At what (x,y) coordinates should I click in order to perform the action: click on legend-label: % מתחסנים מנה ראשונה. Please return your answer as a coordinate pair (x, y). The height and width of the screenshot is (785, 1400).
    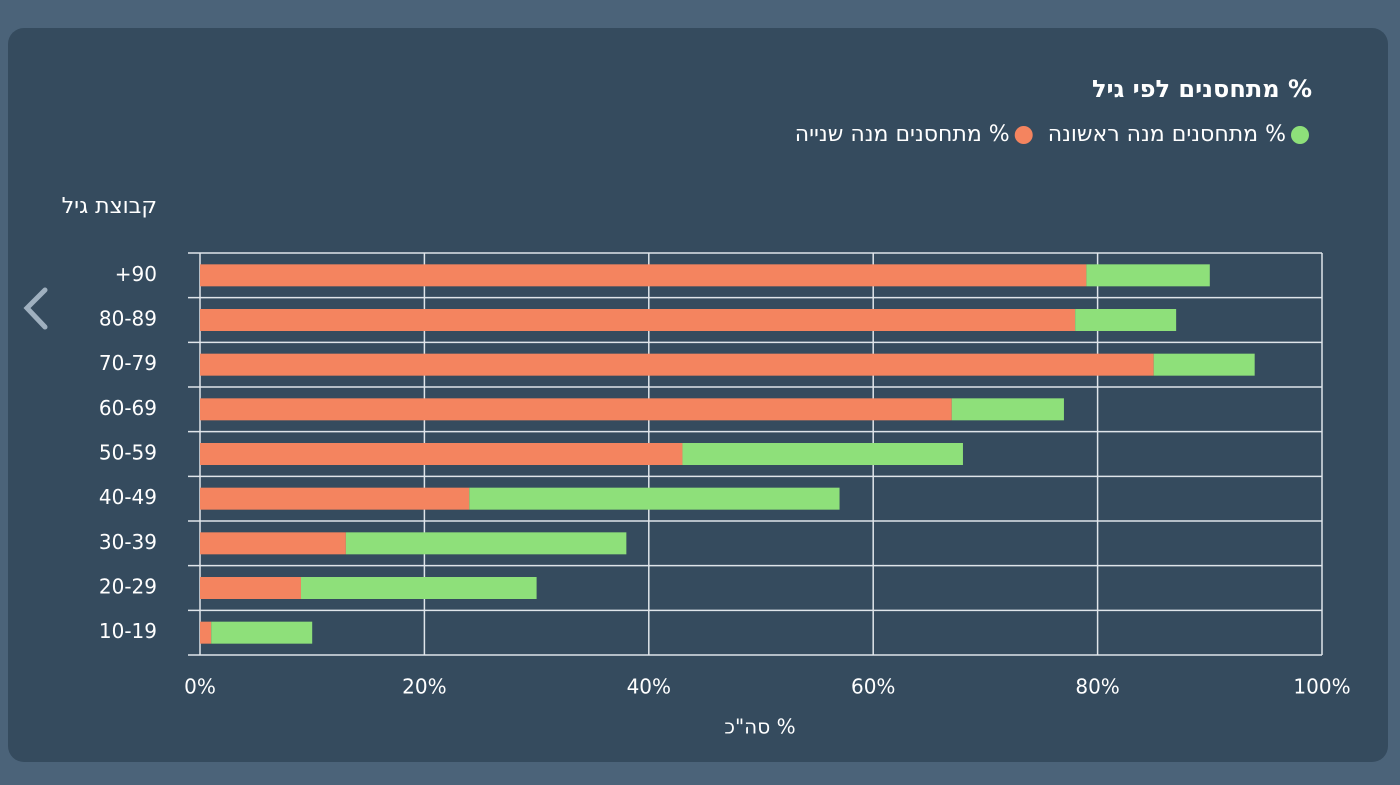
    Looking at the image, I should click on (1167, 134).